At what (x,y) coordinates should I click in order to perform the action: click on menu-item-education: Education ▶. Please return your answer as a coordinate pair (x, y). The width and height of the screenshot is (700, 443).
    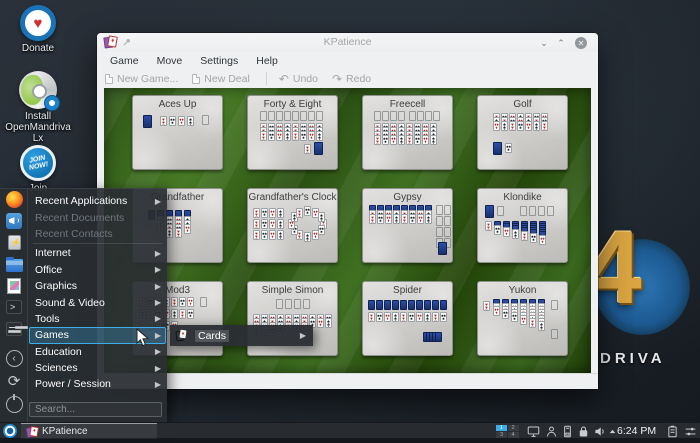
    Looking at the image, I should click on (97, 352).